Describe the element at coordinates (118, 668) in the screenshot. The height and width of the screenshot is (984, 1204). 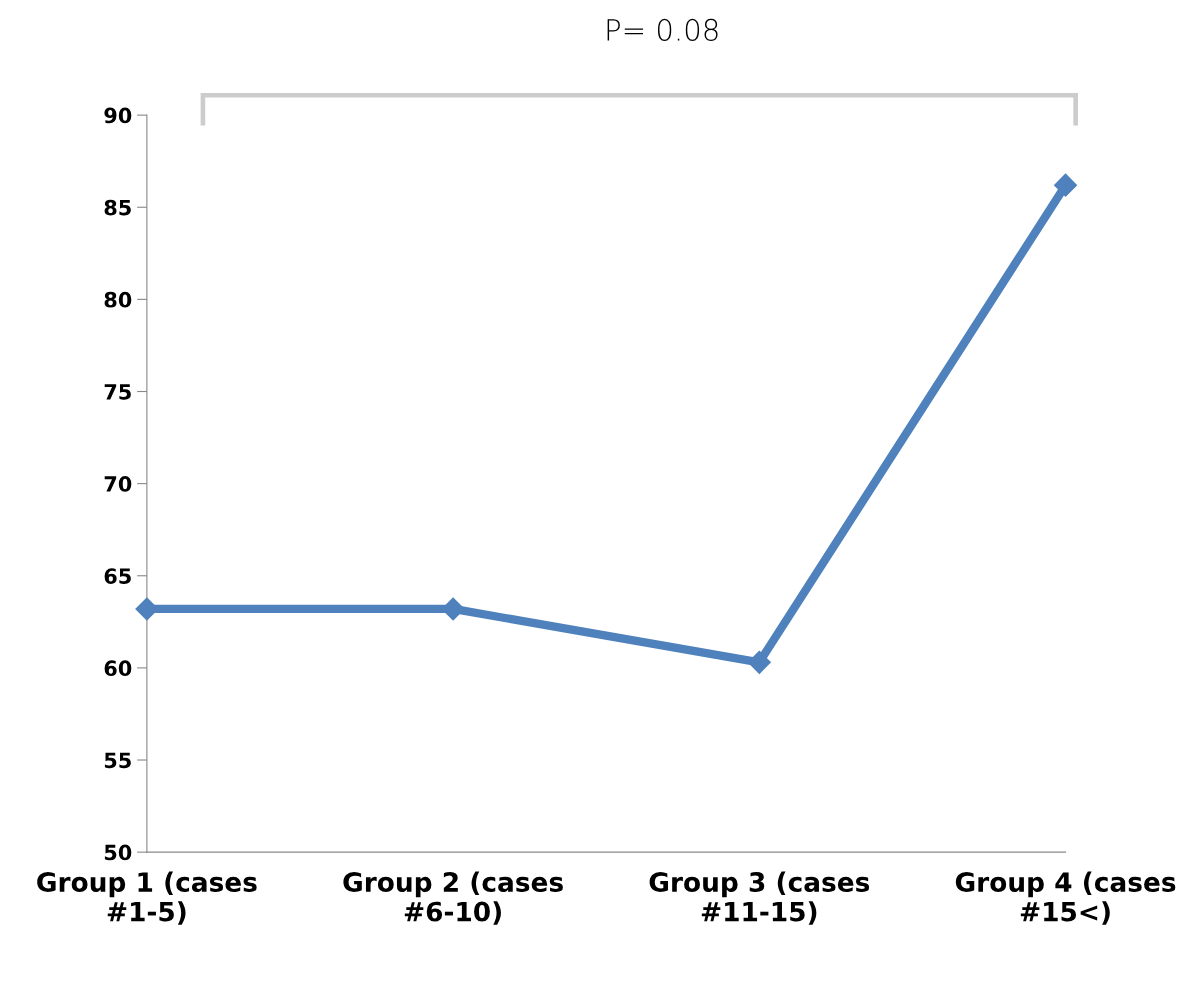
I see `y-tick-label: 60` at that location.